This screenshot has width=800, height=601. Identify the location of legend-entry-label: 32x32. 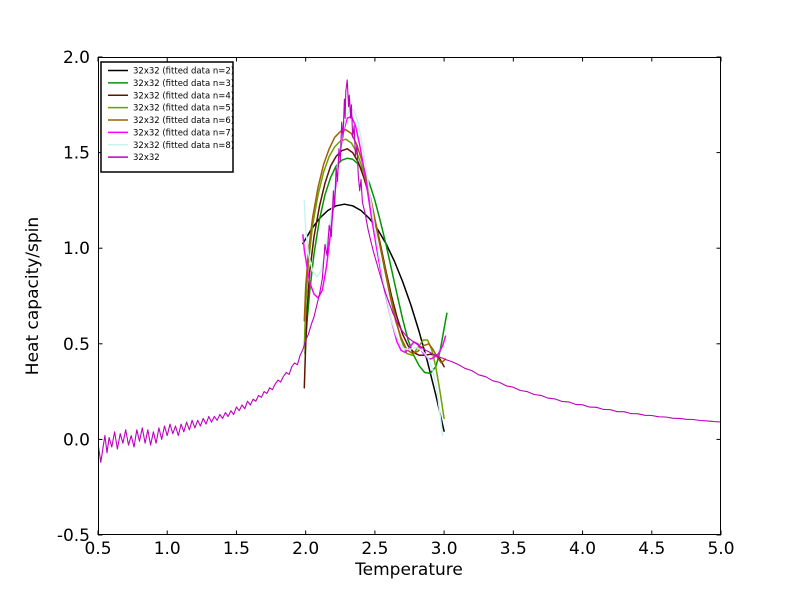
(146, 158).